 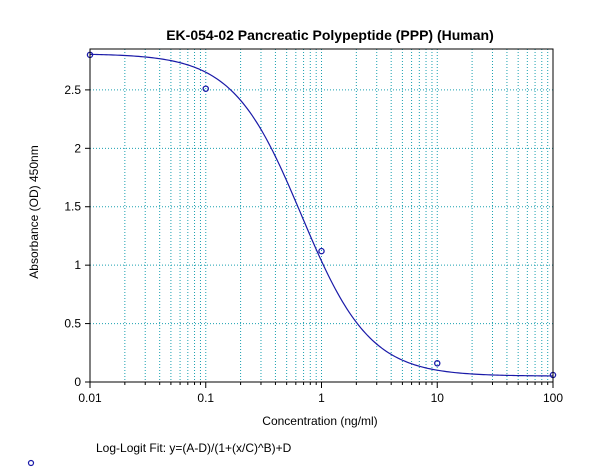 I want to click on x-tick-labels: 0.01 0.1 1 10 100, so click(x=320, y=398).